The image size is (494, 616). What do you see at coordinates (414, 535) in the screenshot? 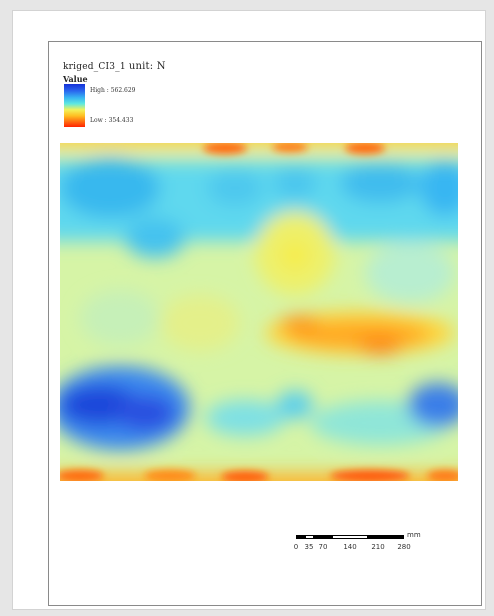
I see `scale-unit-label: mm` at bounding box center [414, 535].